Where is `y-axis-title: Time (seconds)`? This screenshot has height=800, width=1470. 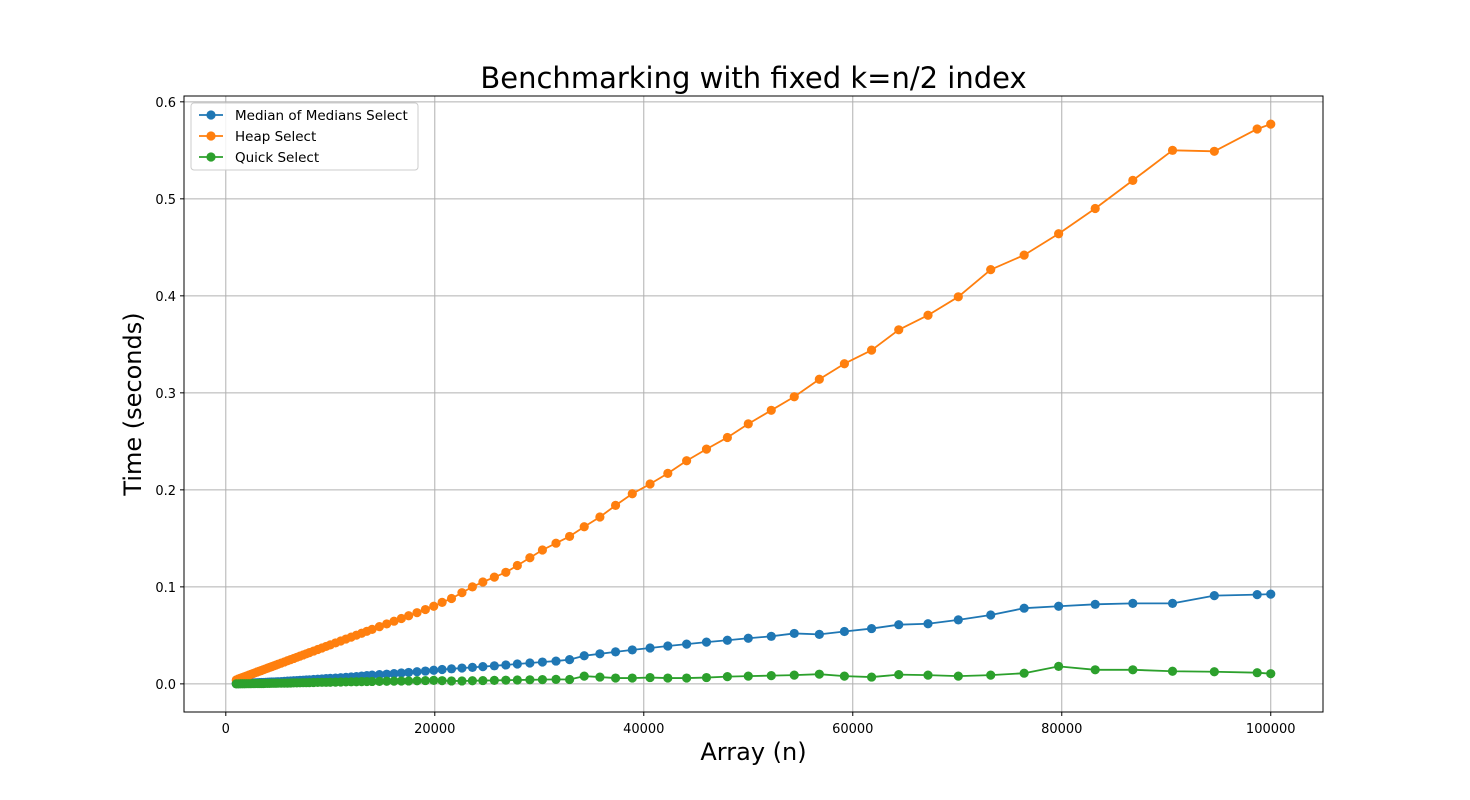 y-axis-title: Time (seconds) is located at coordinates (133, 404).